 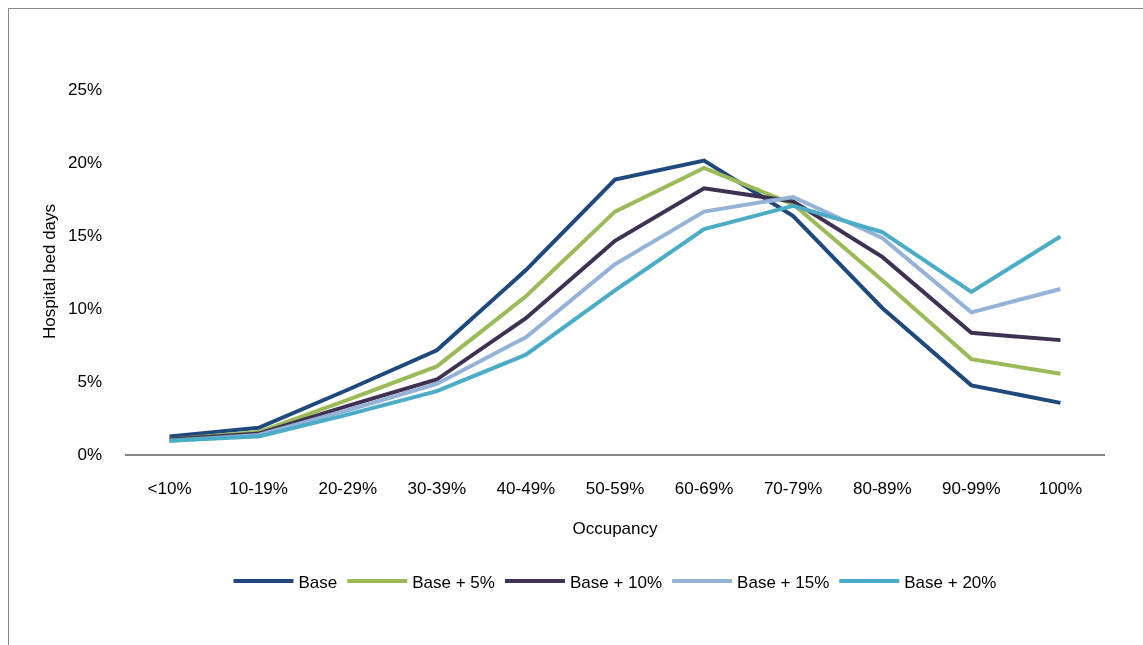 What do you see at coordinates (882, 489) in the screenshot?
I see `x-tick-label: 80-89%` at bounding box center [882, 489].